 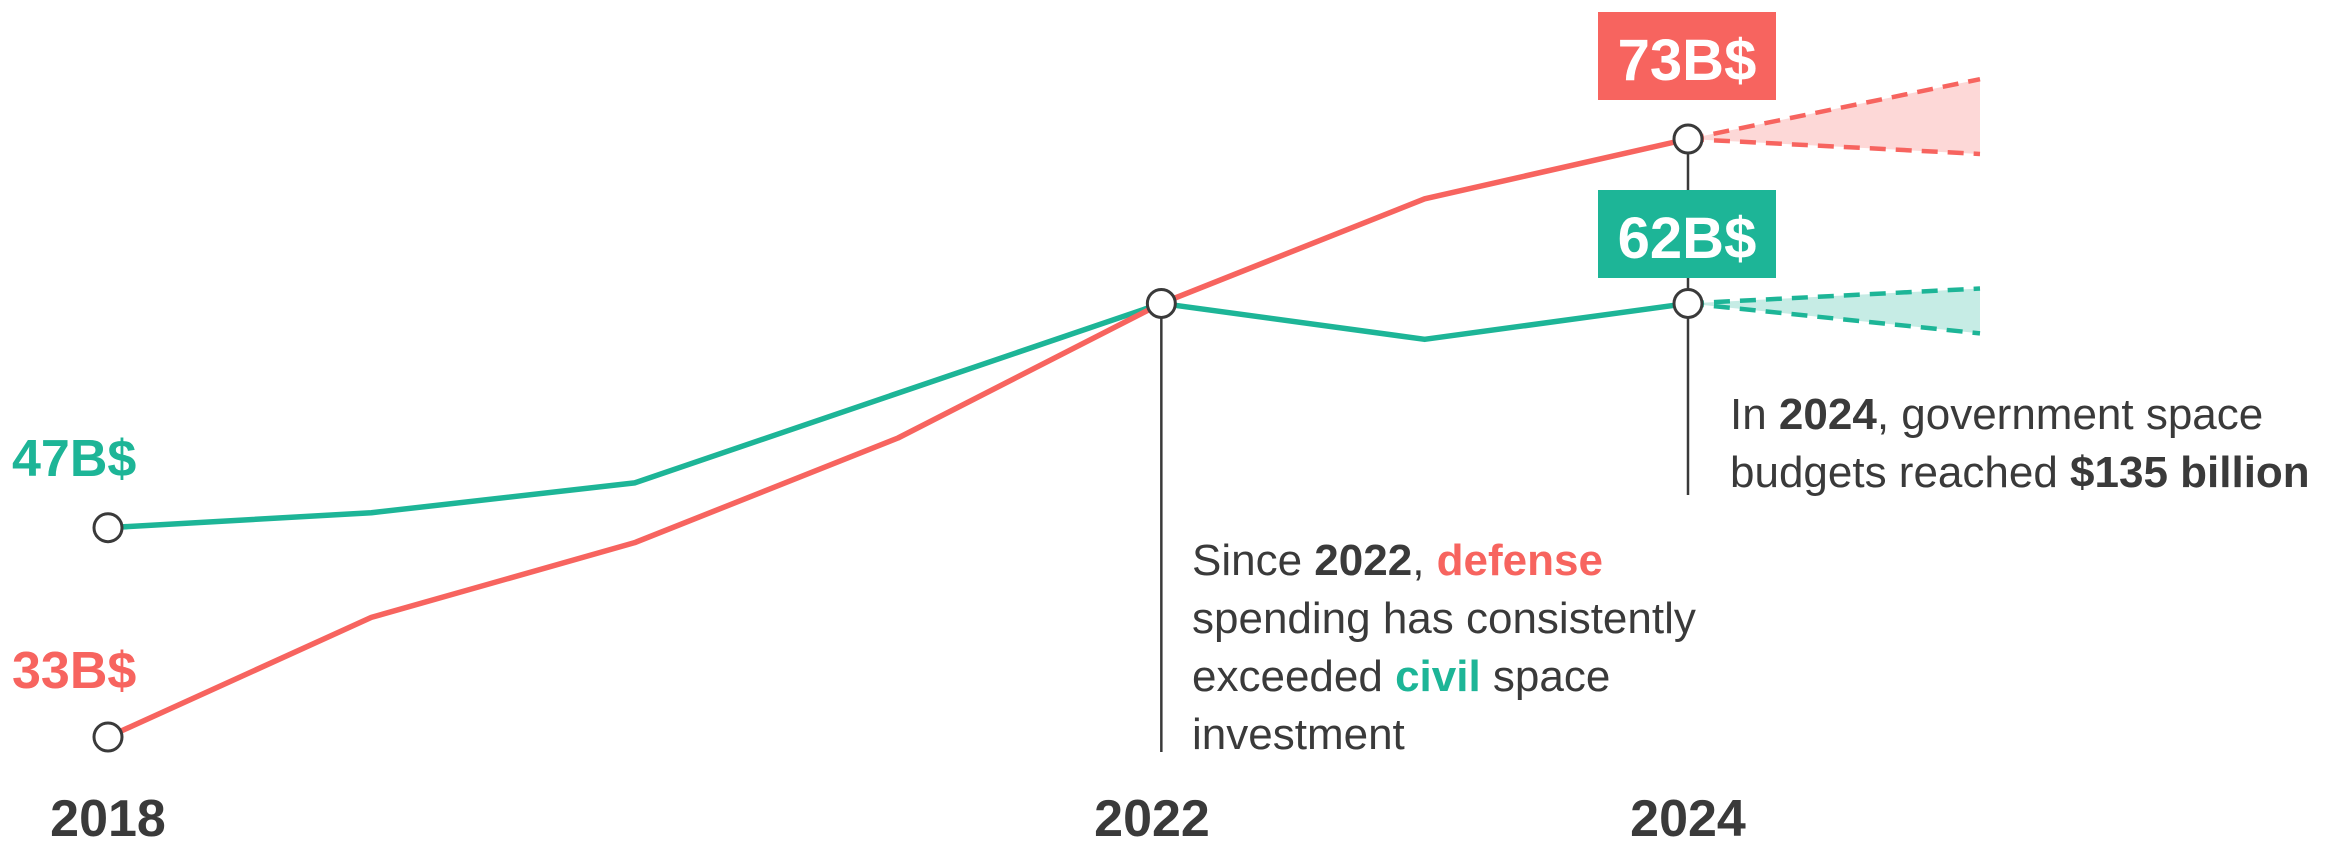 I want to click on civil-start-label: 47B$, so click(x=74, y=459).